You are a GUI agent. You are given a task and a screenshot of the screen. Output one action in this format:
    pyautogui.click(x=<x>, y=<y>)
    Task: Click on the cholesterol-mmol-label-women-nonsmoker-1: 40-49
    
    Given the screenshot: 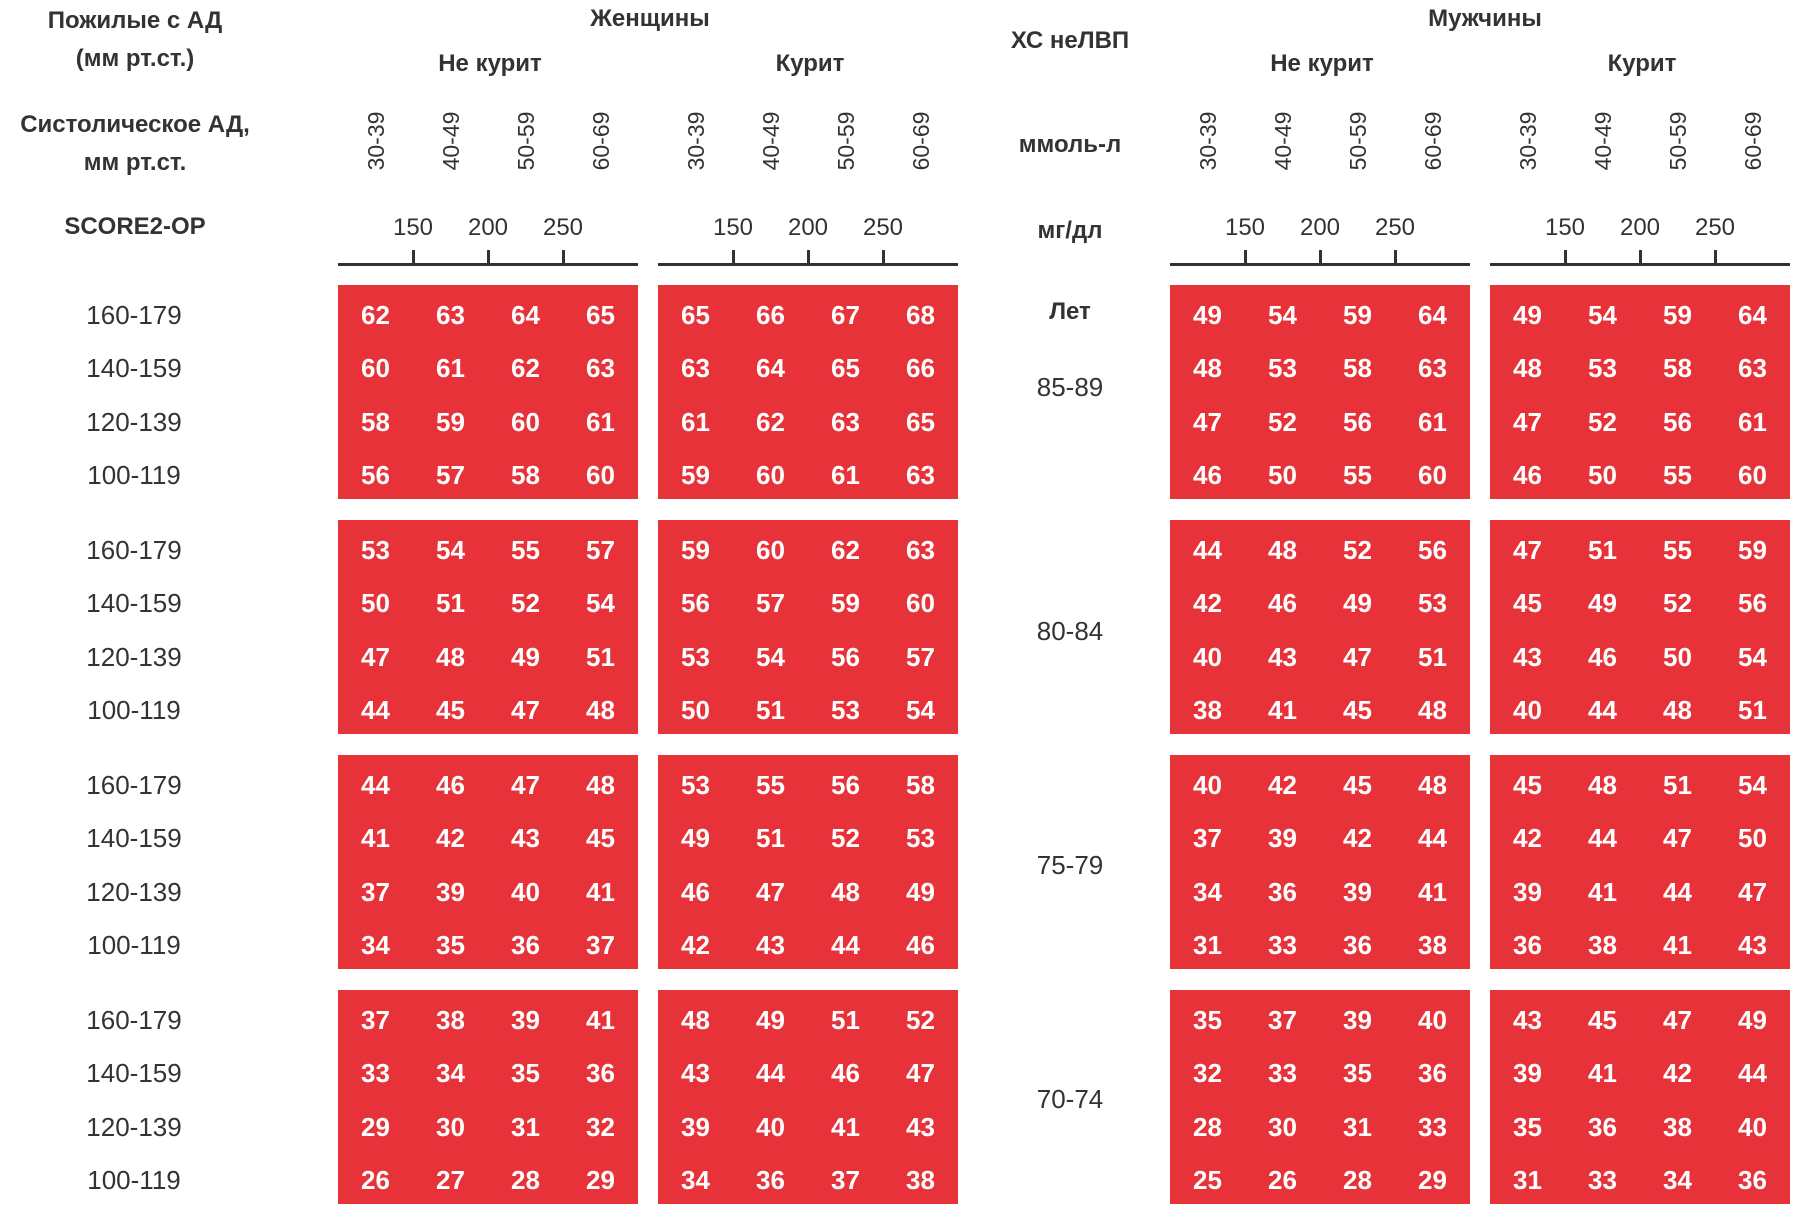 What is the action you would take?
    pyautogui.click(x=450, y=141)
    